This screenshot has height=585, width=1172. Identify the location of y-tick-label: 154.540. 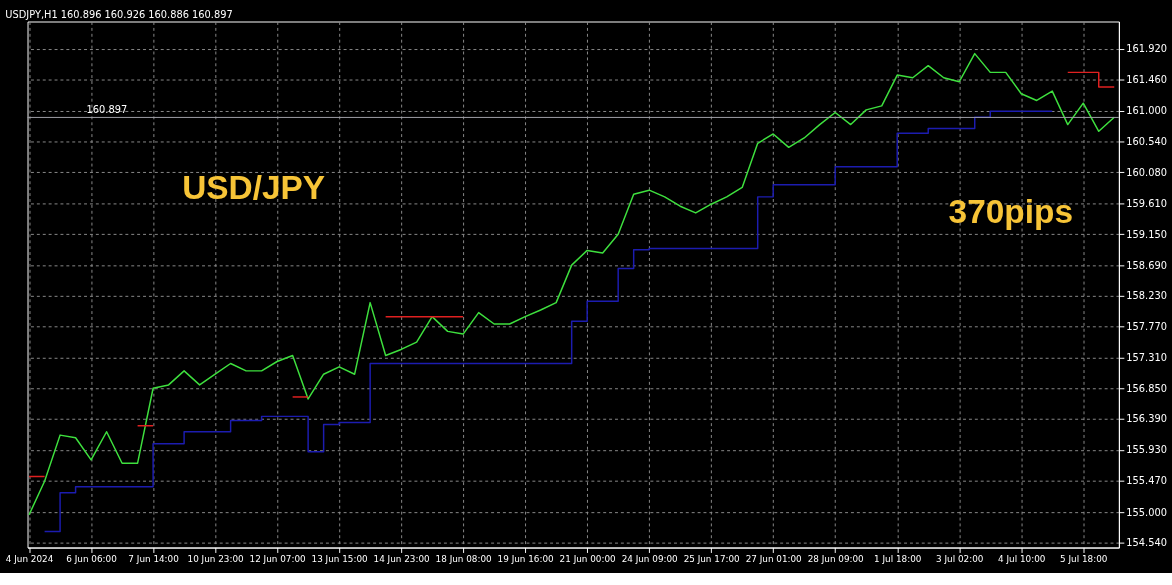
(1146, 543).